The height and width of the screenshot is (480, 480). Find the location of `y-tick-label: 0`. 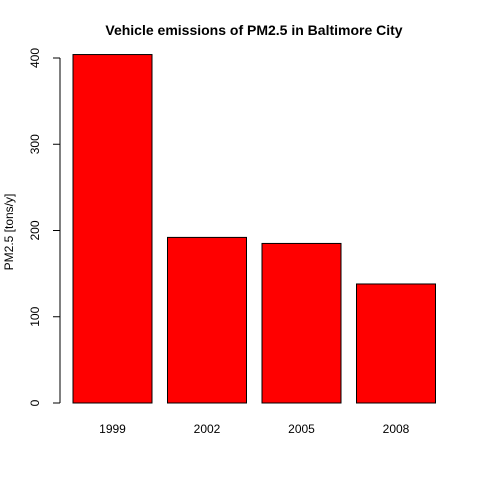

y-tick-label: 0 is located at coordinates (35, 402).